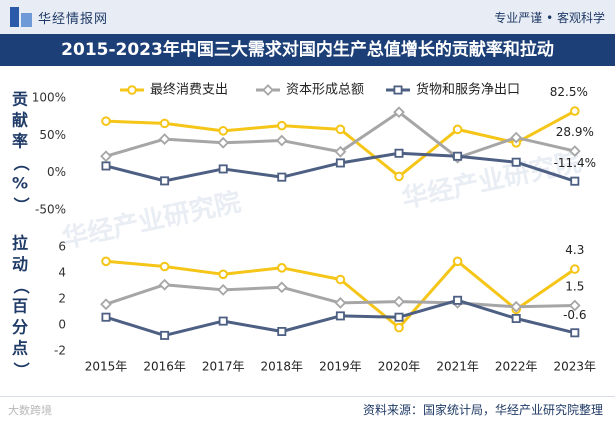 The width and height of the screenshot is (615, 426). What do you see at coordinates (307, 396) in the screenshot?
I see `footer-divider` at bounding box center [307, 396].